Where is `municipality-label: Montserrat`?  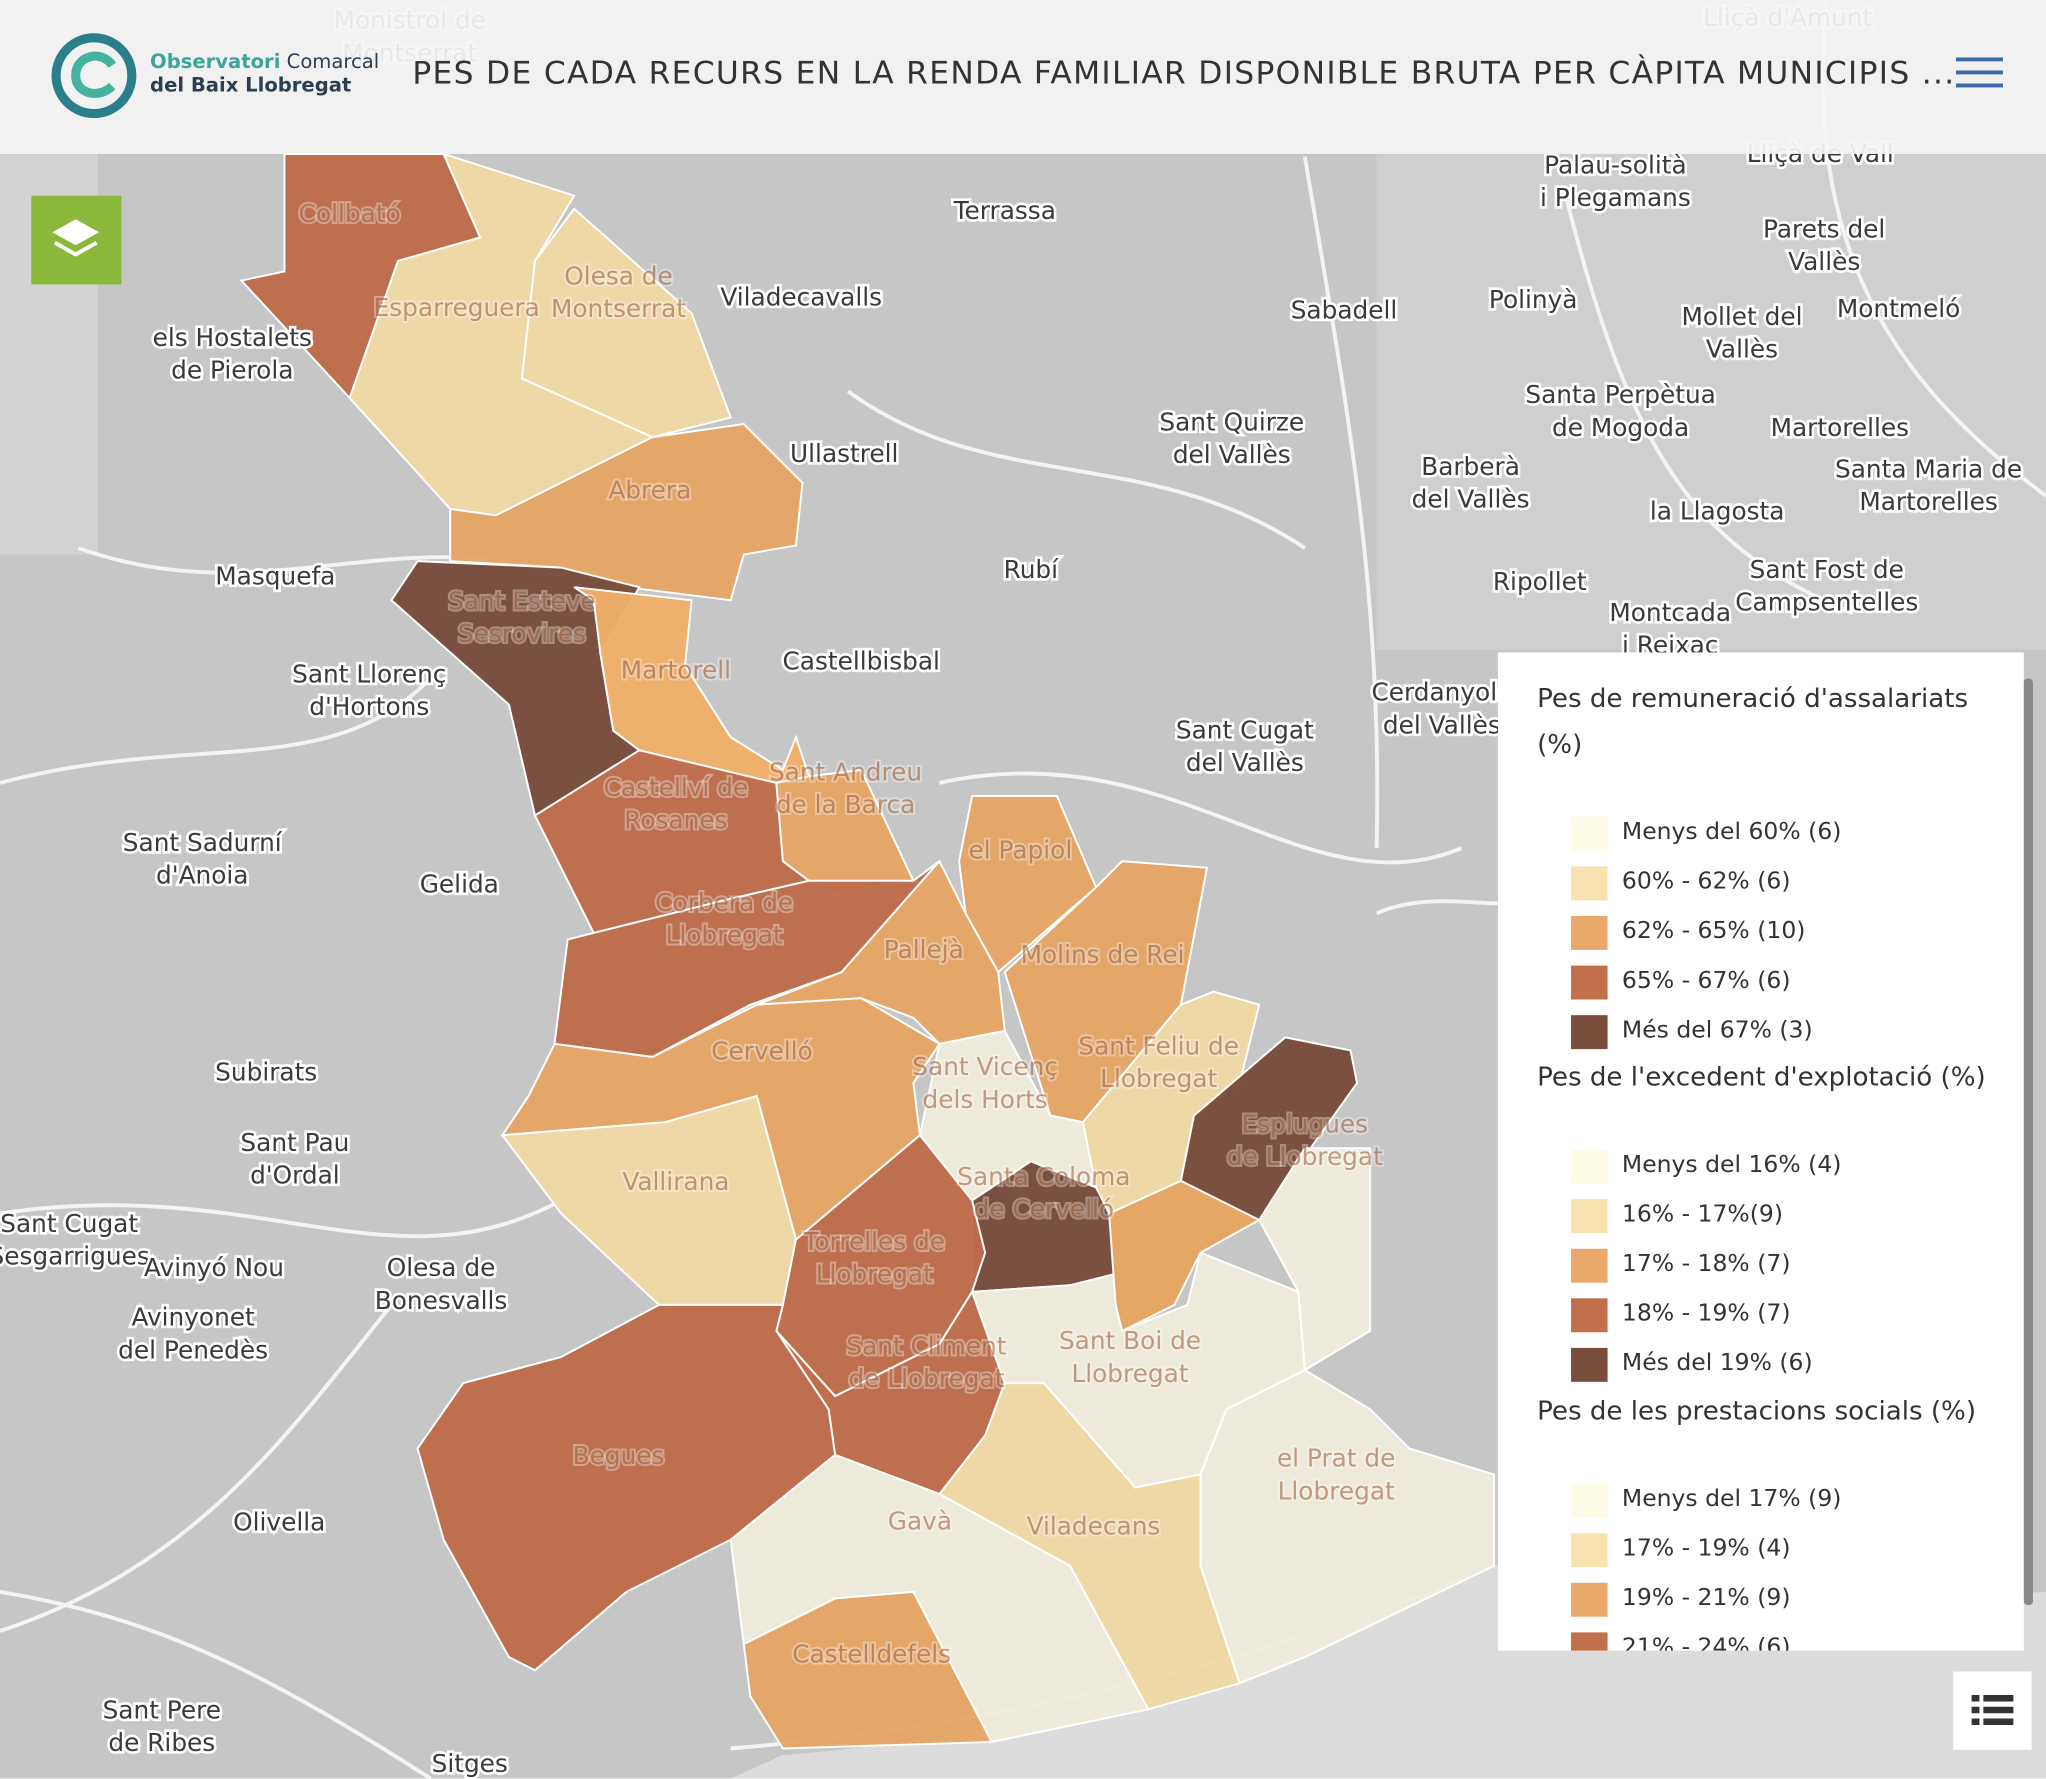 municipality-label: Montserrat is located at coordinates (618, 308).